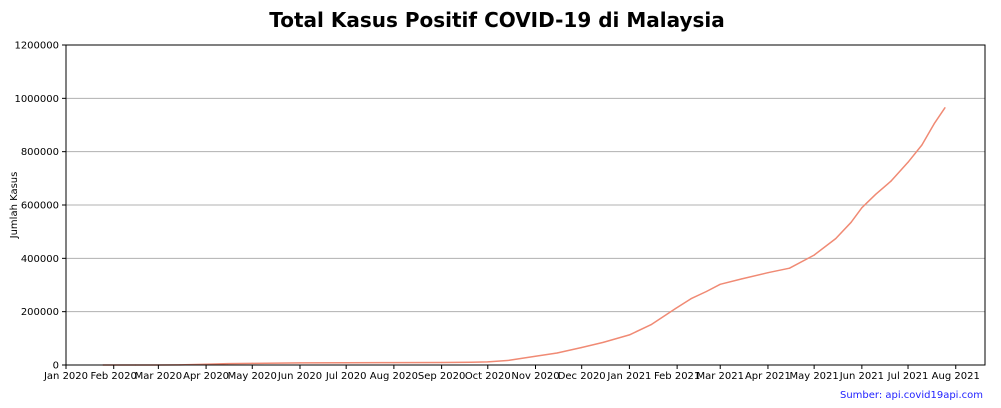  I want to click on x-tick-label: Jul 2021, so click(908, 376).